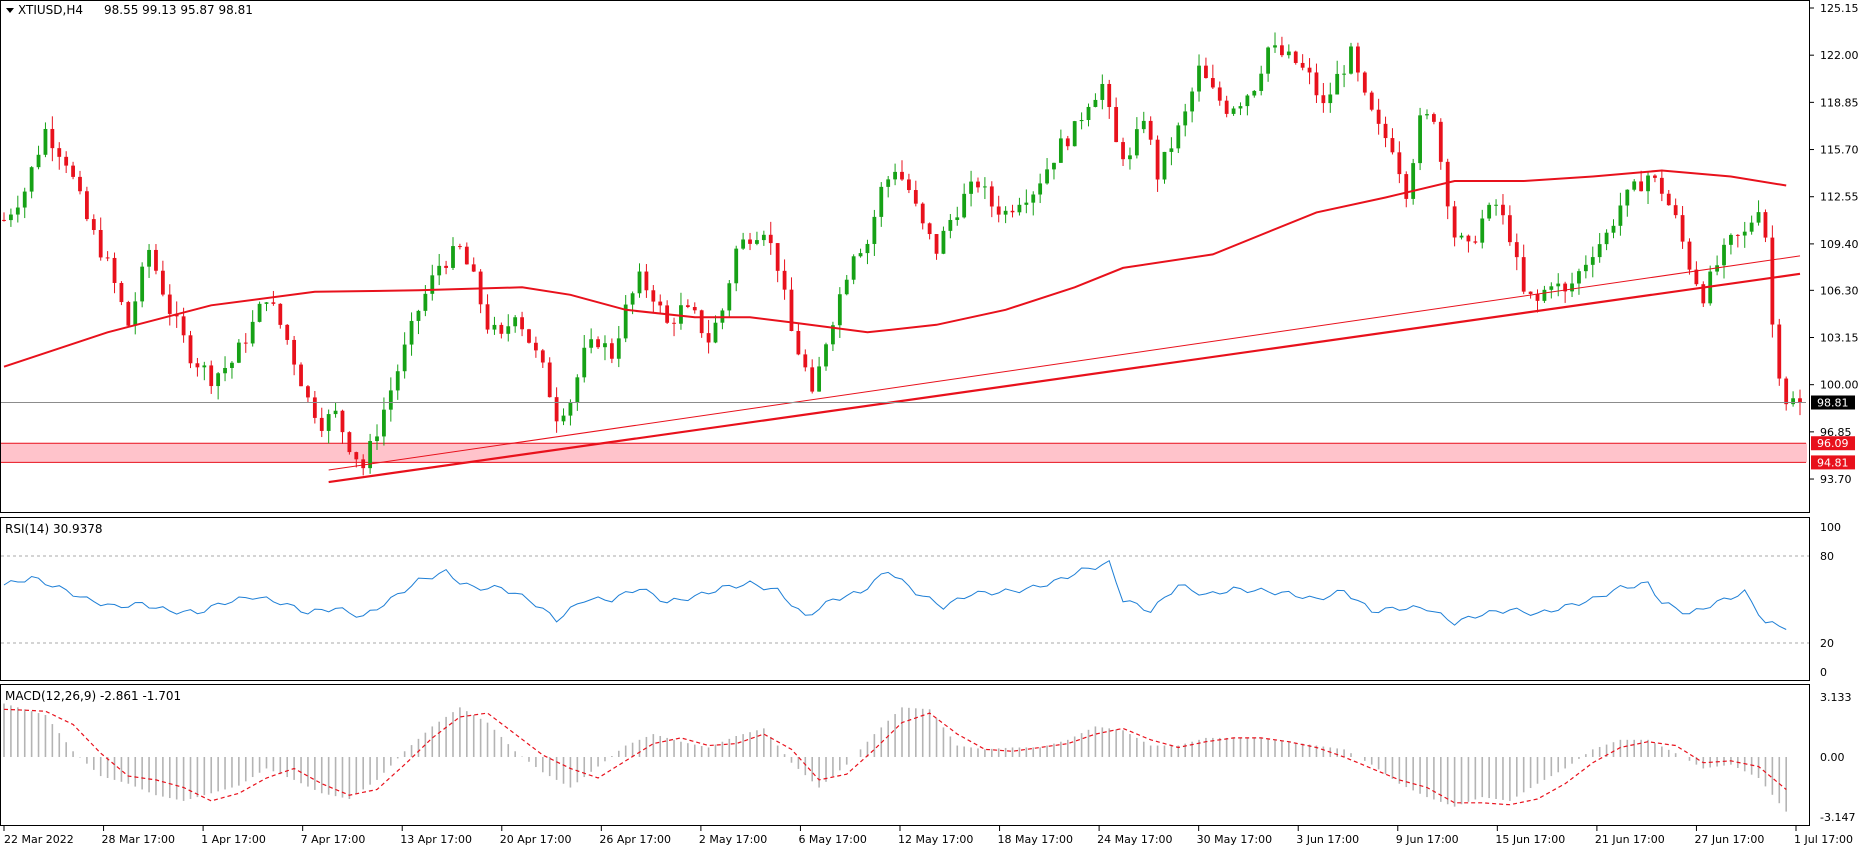 The width and height of the screenshot is (1861, 849). What do you see at coordinates (1839, 197) in the screenshot?
I see `price-tick-label: 112.55` at bounding box center [1839, 197].